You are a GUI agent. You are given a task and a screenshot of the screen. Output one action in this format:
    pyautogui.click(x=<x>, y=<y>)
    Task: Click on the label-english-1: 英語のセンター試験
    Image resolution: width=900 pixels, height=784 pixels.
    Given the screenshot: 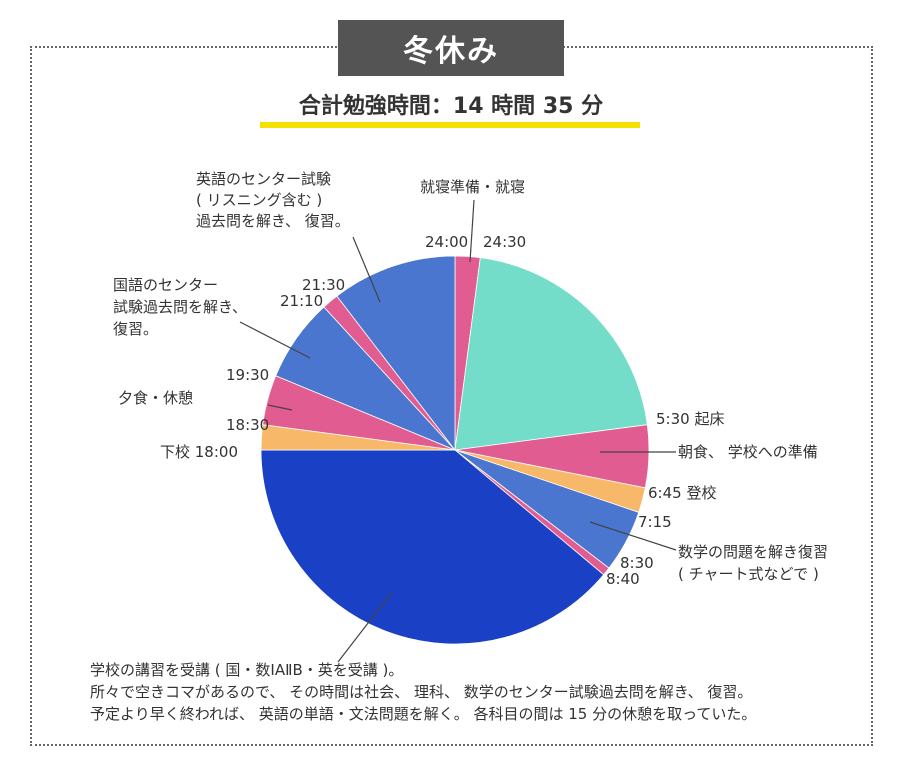 What is the action you would take?
    pyautogui.click(x=263, y=179)
    